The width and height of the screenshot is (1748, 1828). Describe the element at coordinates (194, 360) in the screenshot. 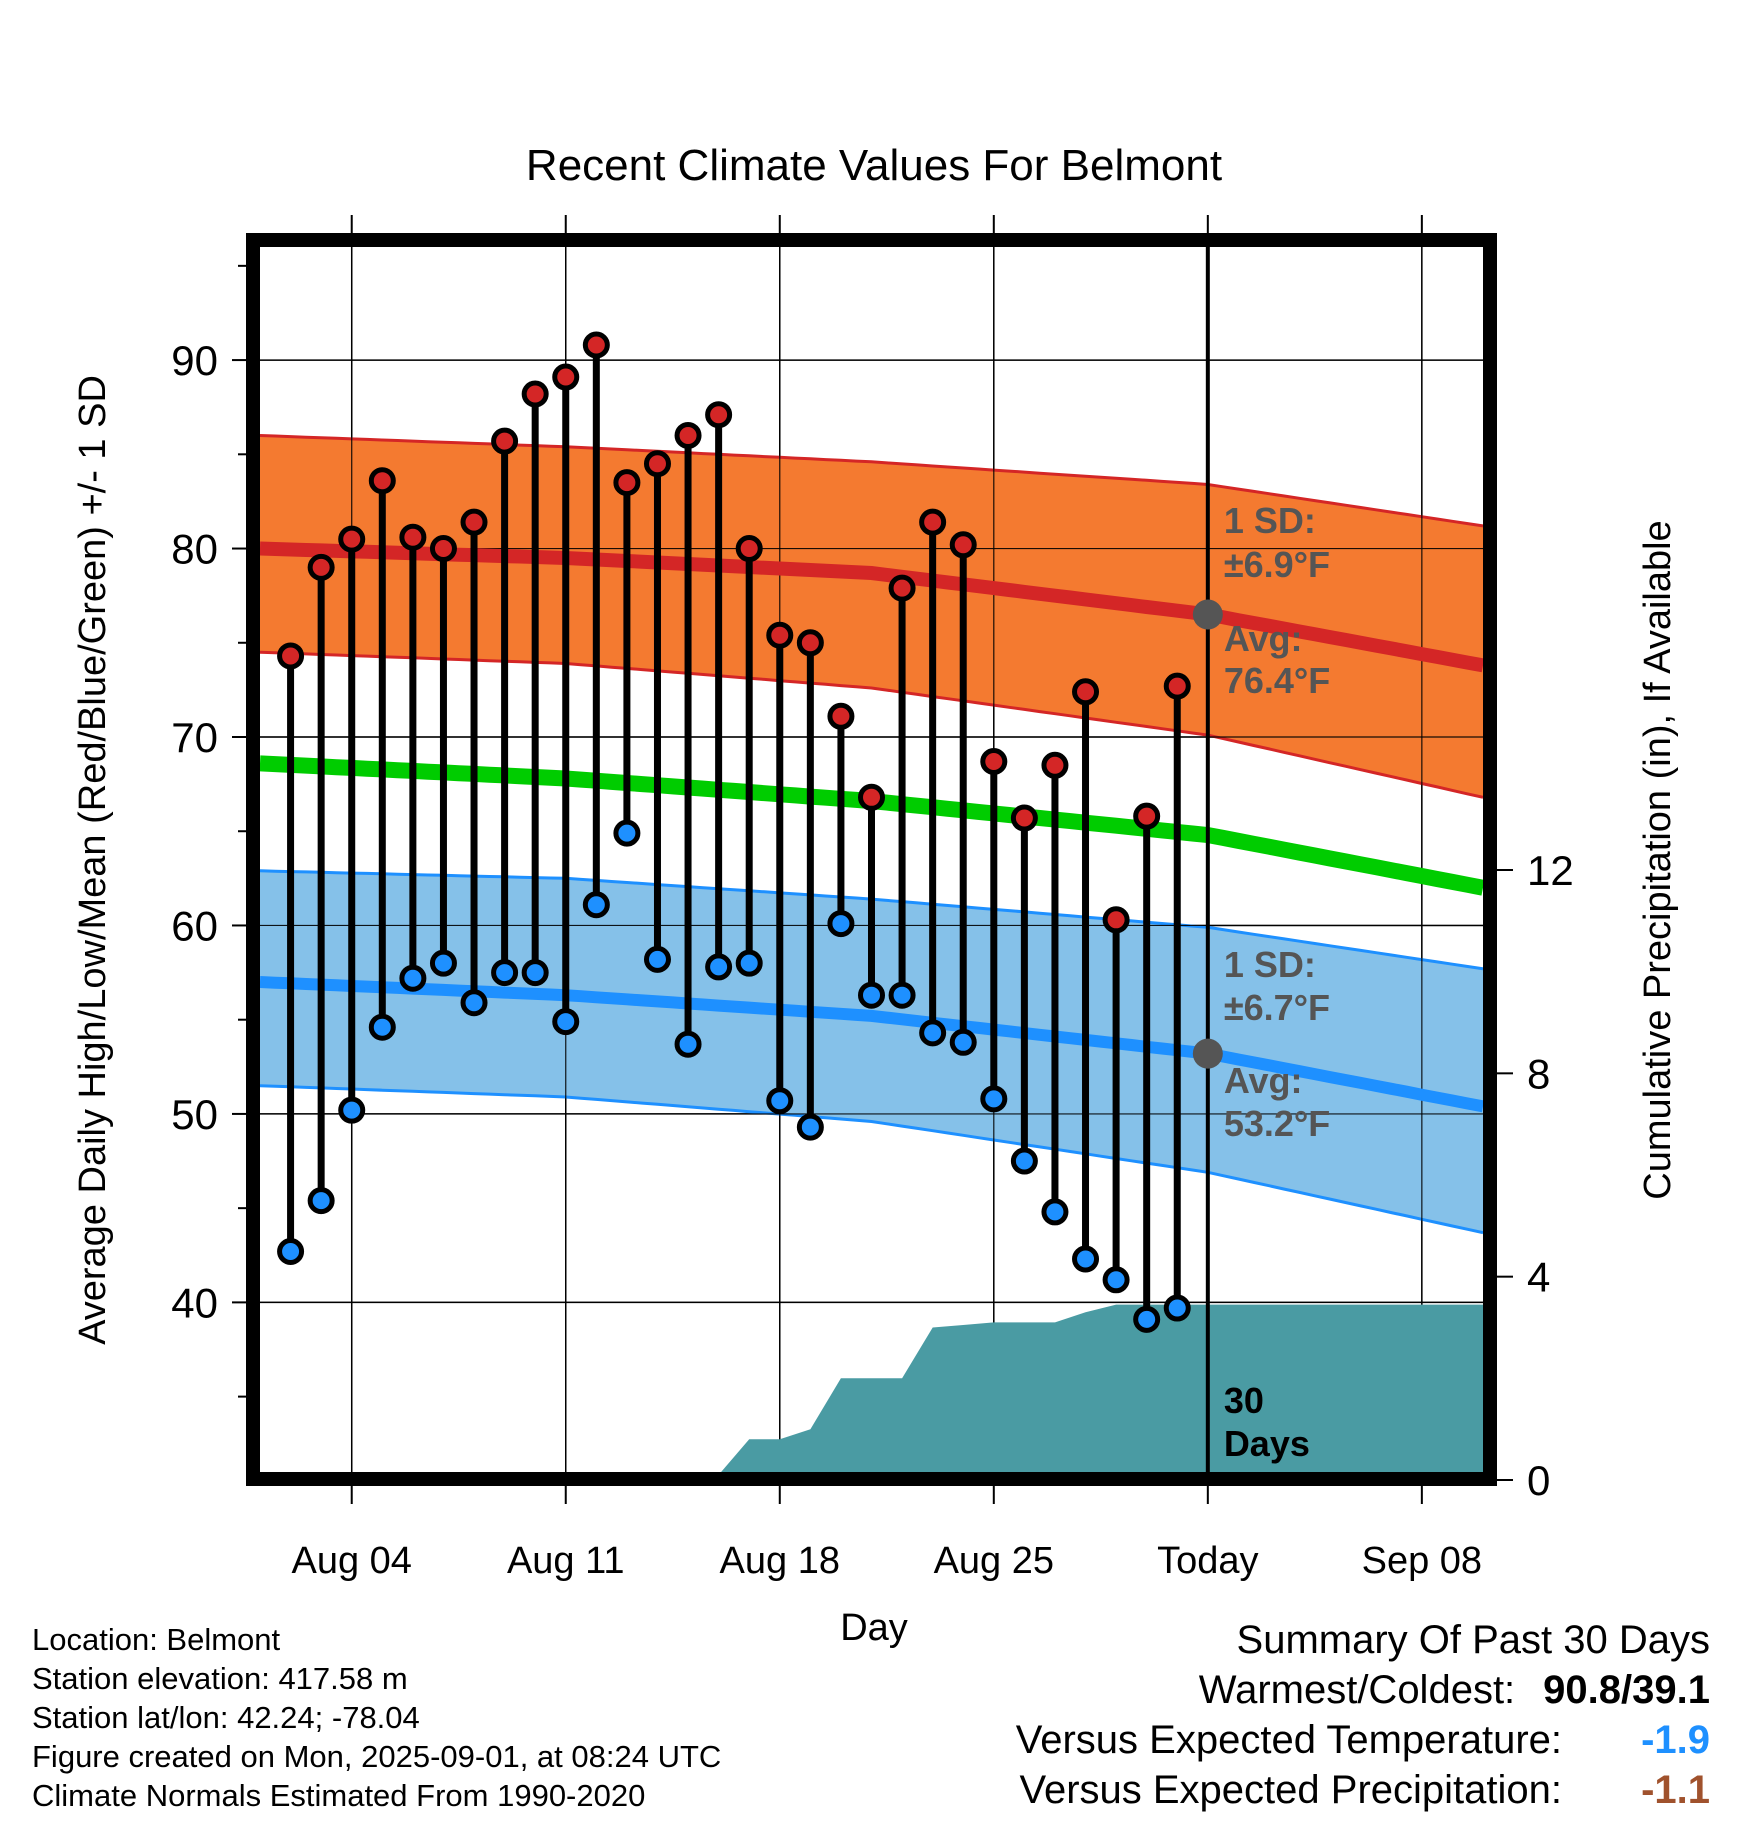

I see `y-tick-label: 90` at that location.